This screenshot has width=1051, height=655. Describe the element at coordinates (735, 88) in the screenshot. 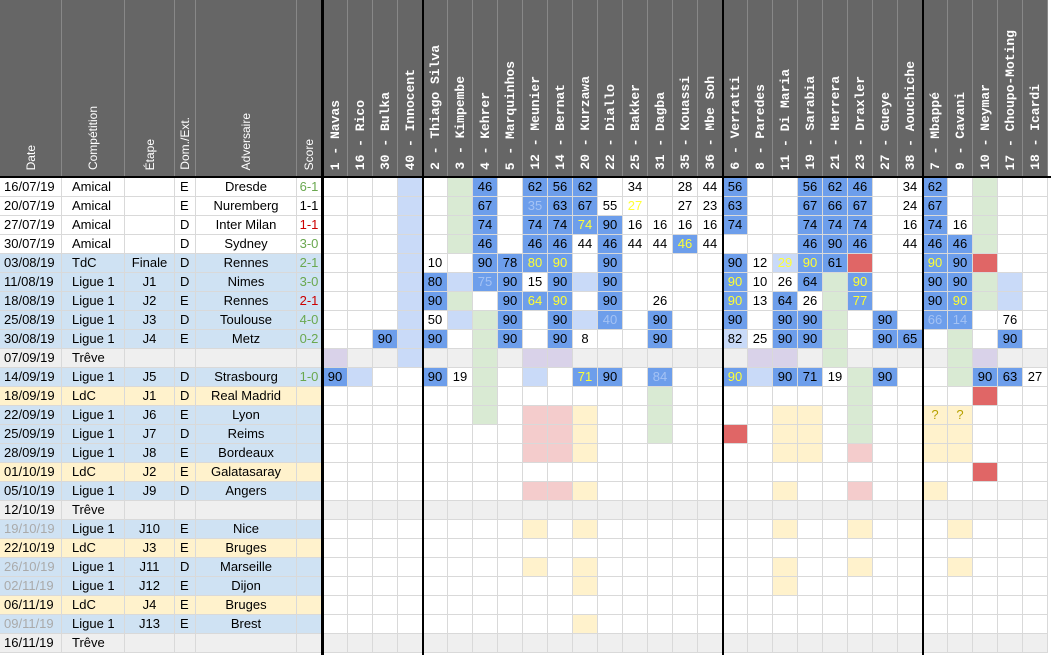

I see `player-header: 6 - Verratti` at that location.